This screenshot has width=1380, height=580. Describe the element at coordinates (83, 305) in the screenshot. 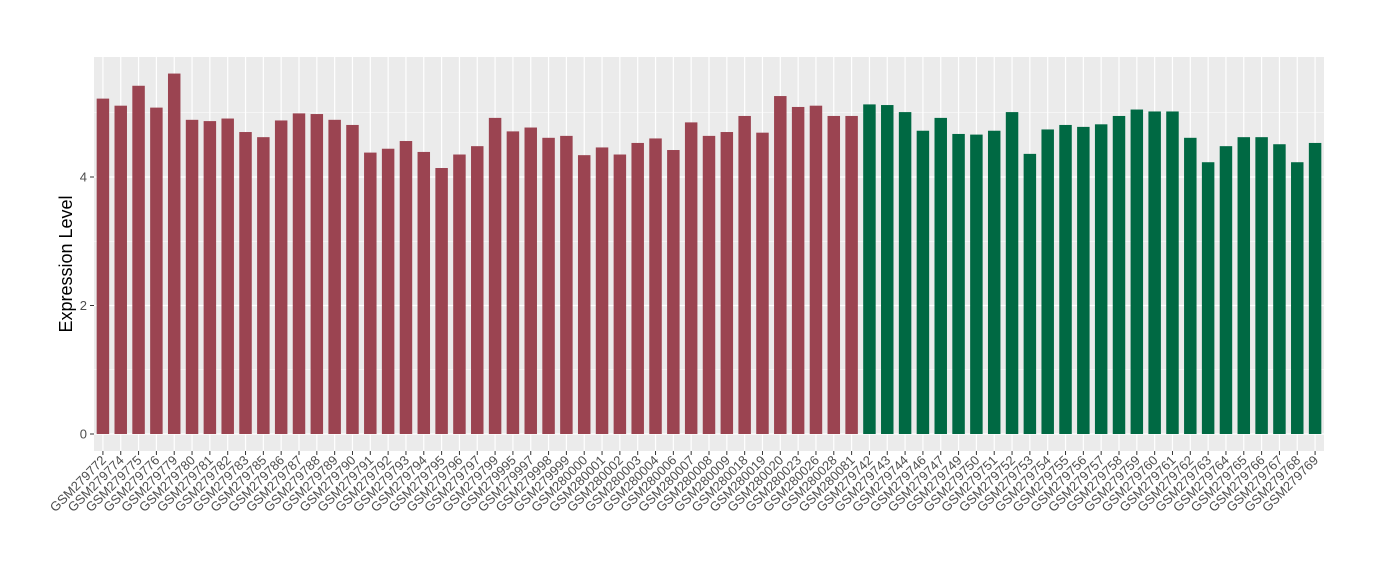

I see `y-tick-label: 2` at that location.